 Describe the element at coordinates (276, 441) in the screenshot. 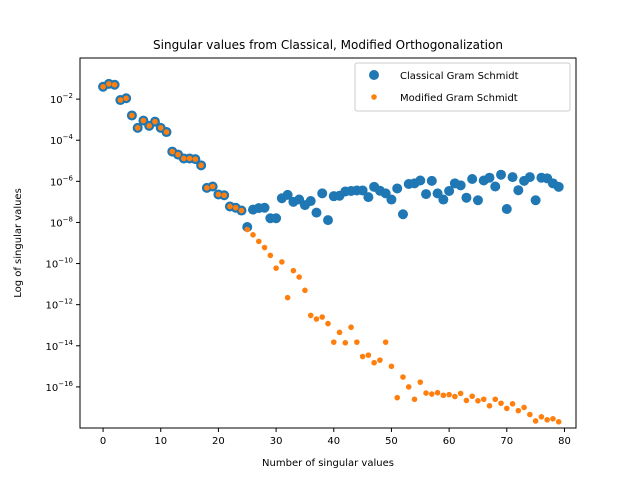

I see `x-tick-label: 30` at that location.